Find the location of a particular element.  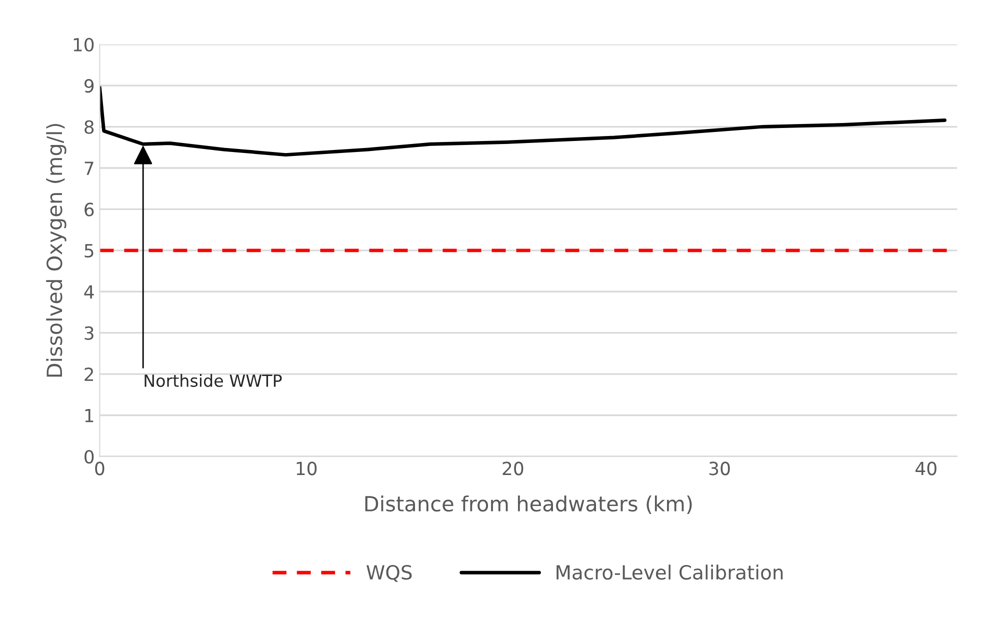

legend-label: Macro-Level Calibration is located at coordinates (669, 572).